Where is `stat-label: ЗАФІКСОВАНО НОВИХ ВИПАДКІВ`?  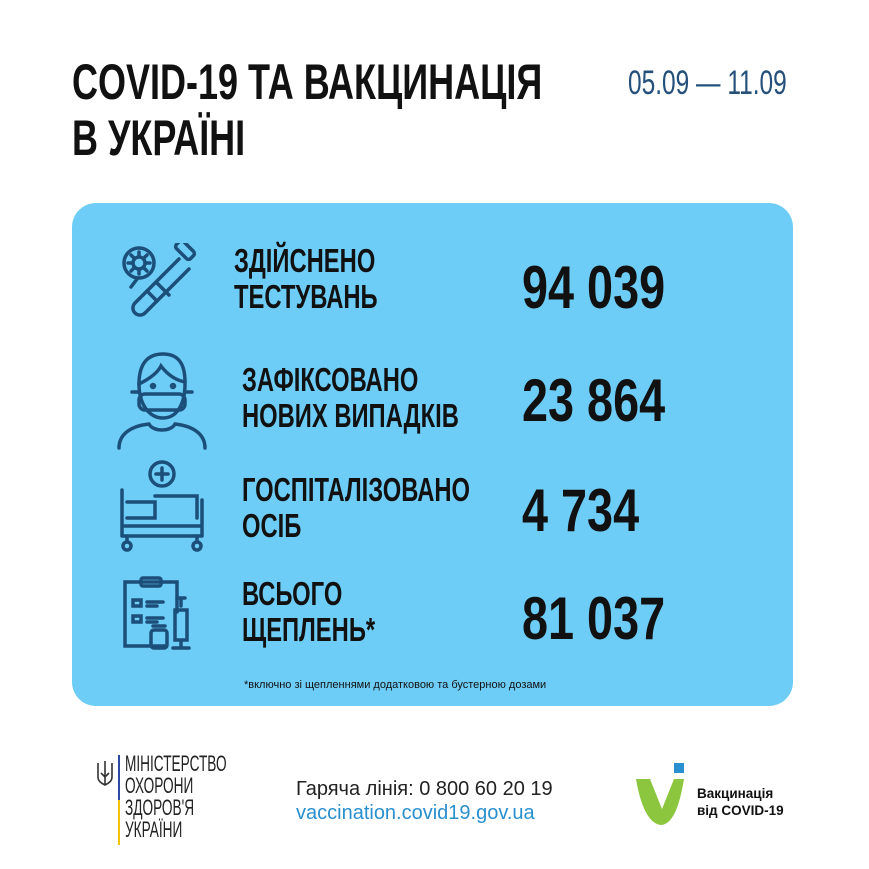
stat-label: ЗАФІКСОВАНО НОВИХ ВИПАДКІВ is located at coordinates (350, 397).